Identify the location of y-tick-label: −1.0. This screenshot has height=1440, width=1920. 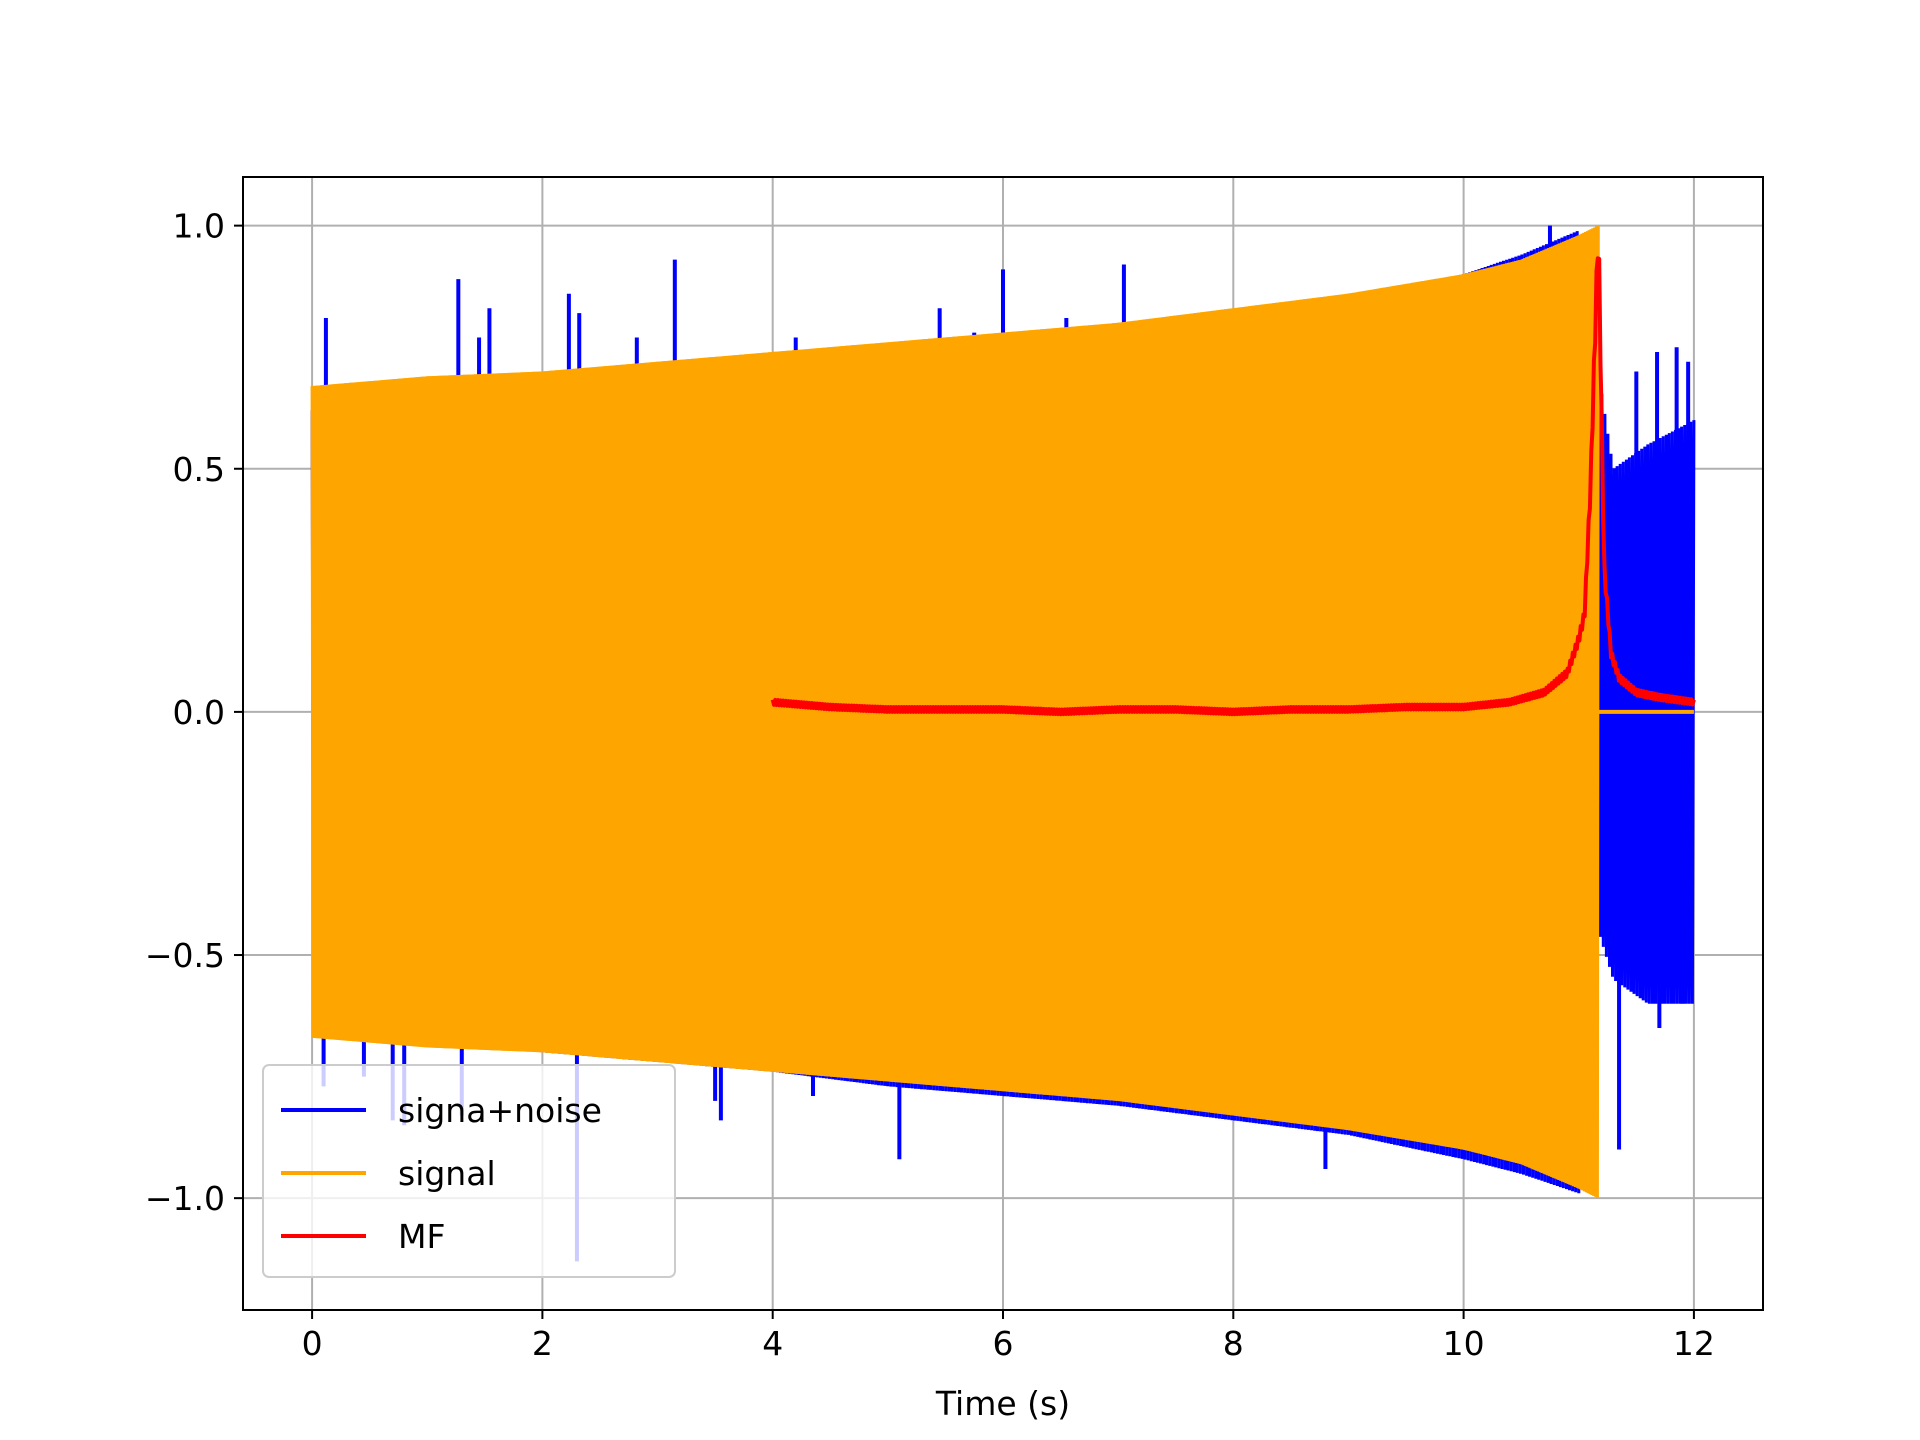
(185, 1198).